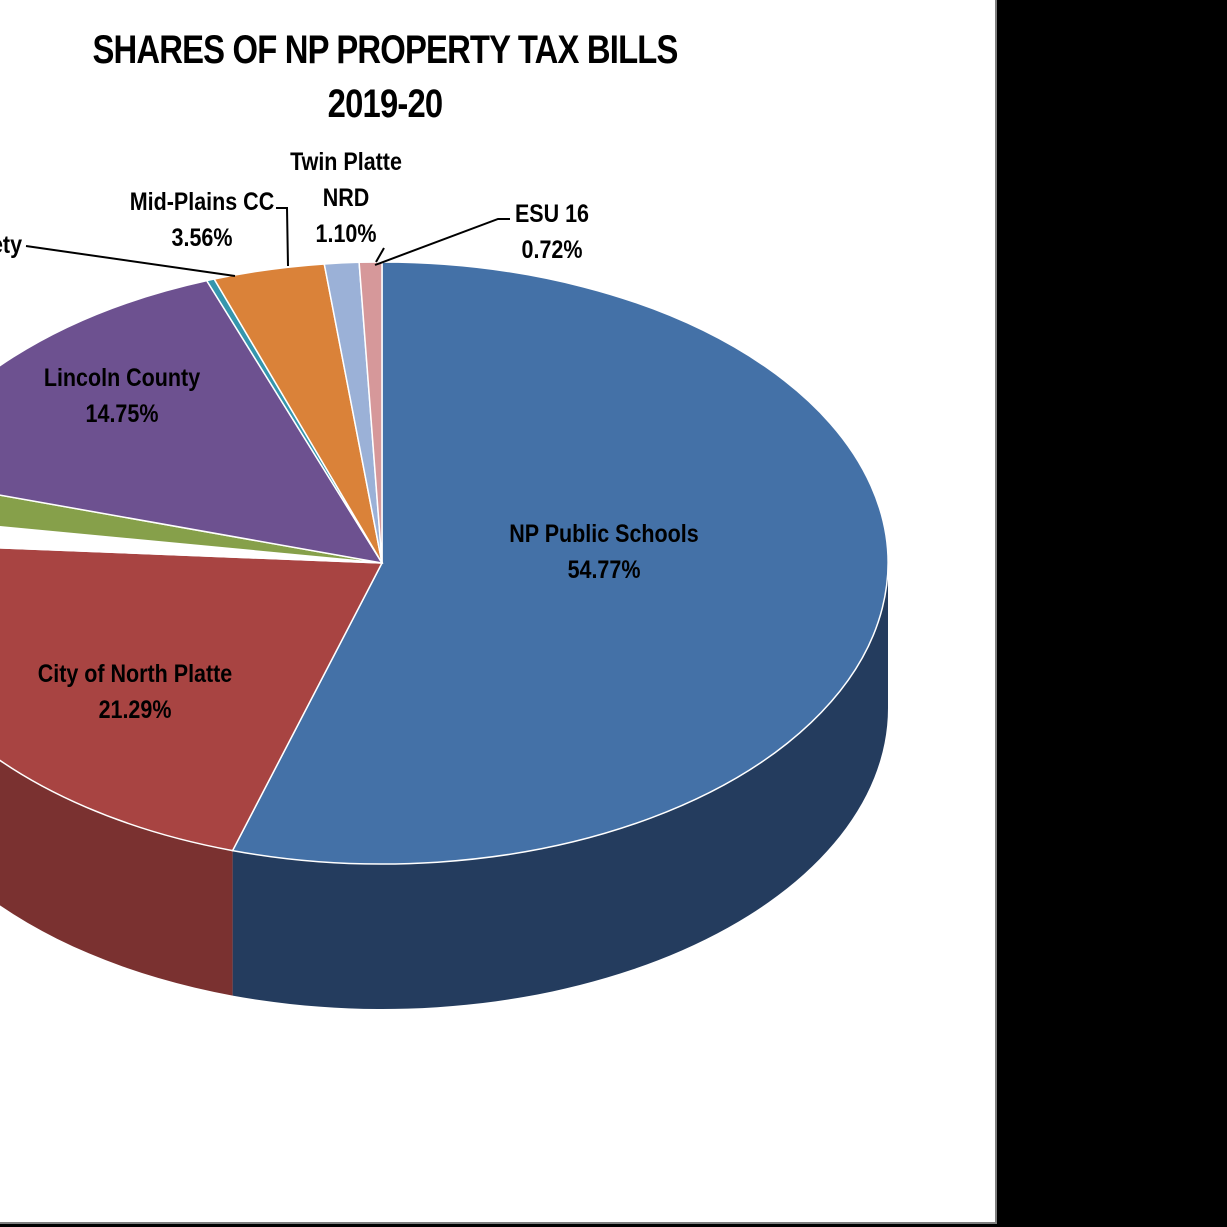 The width and height of the screenshot is (1227, 1227). I want to click on slice-label-lincoln-county: Lincoln County, so click(122, 377).